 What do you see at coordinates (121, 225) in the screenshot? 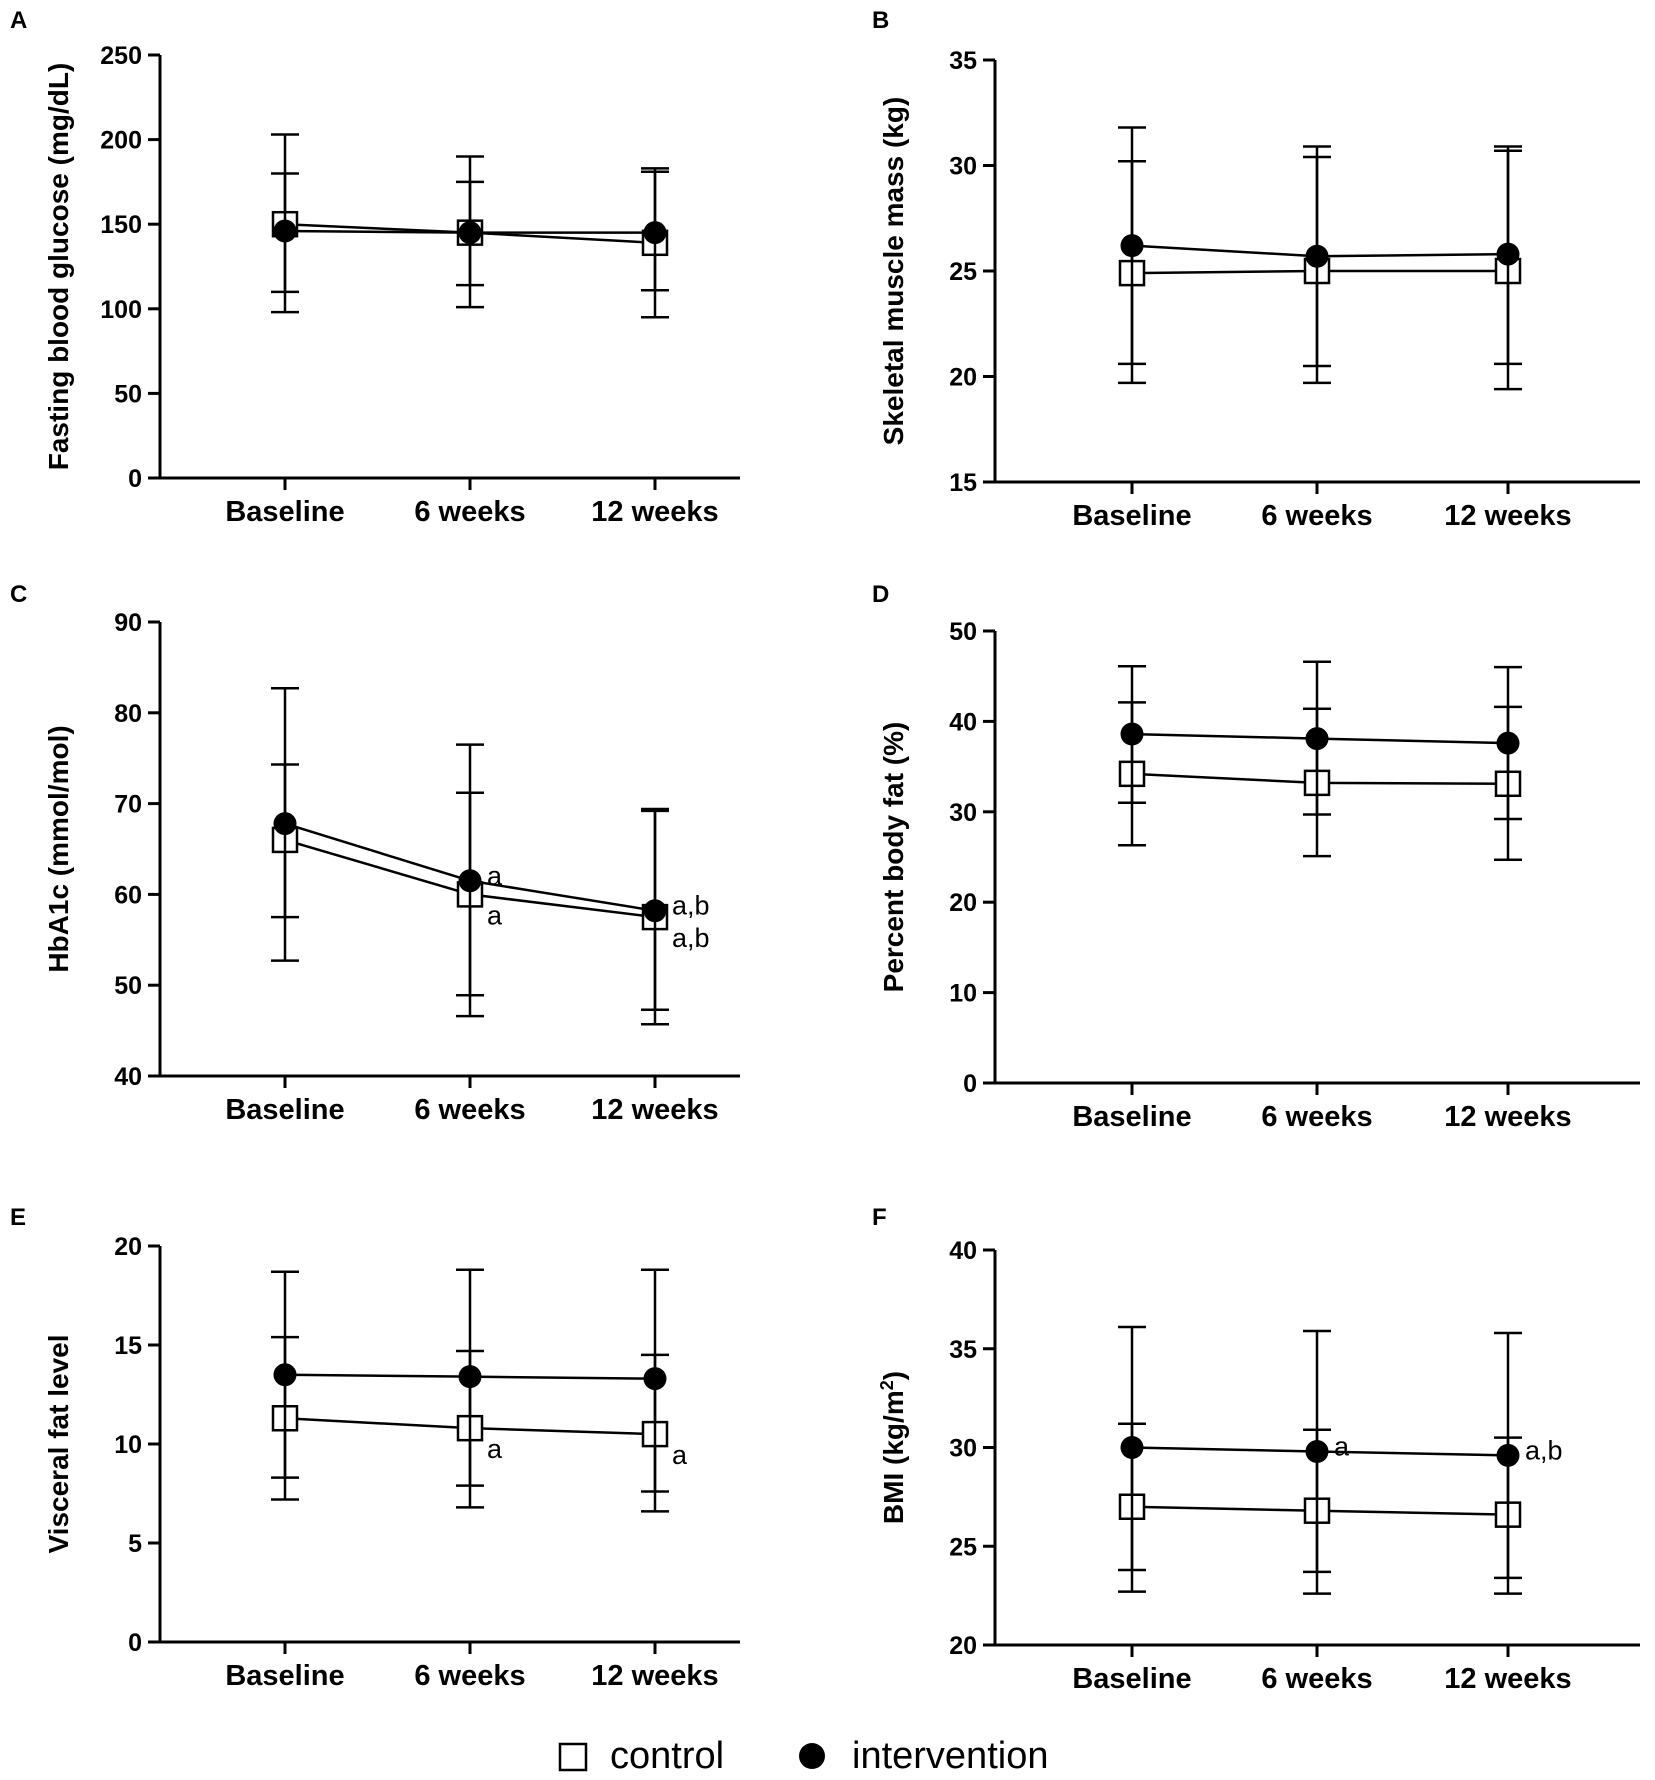
I see `y-tick-label: 150` at bounding box center [121, 225].